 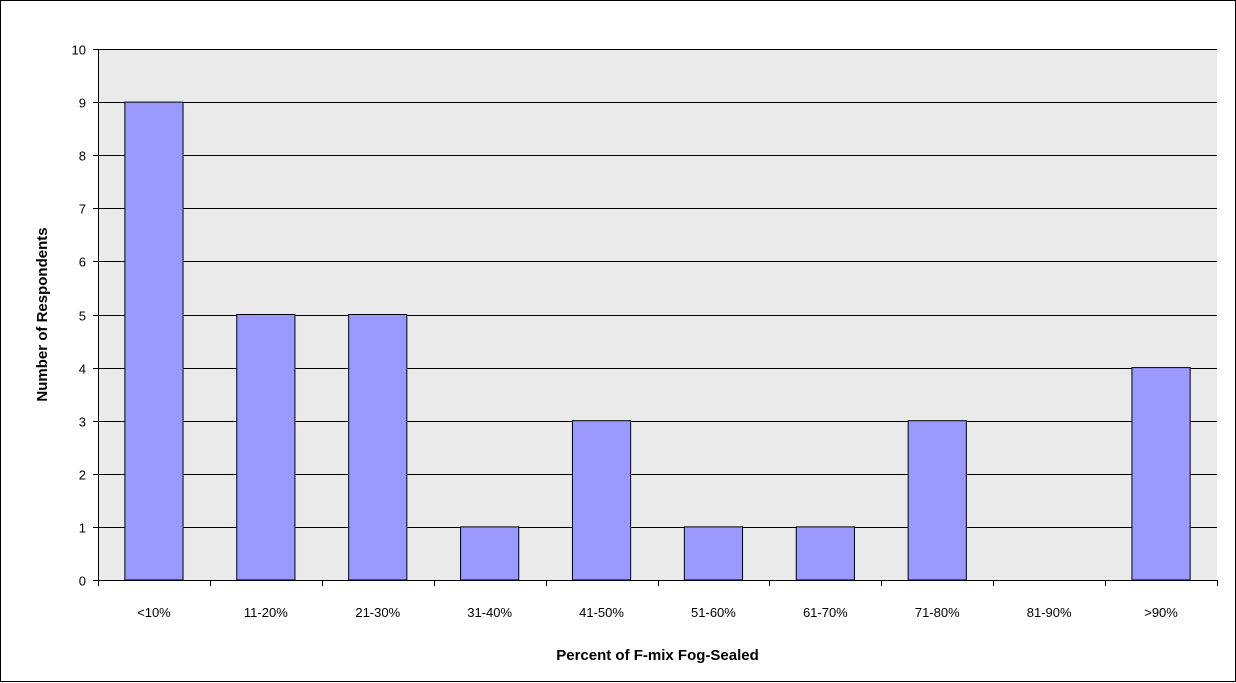 What do you see at coordinates (154, 612) in the screenshot?
I see `x-tick-label: <10%` at bounding box center [154, 612].